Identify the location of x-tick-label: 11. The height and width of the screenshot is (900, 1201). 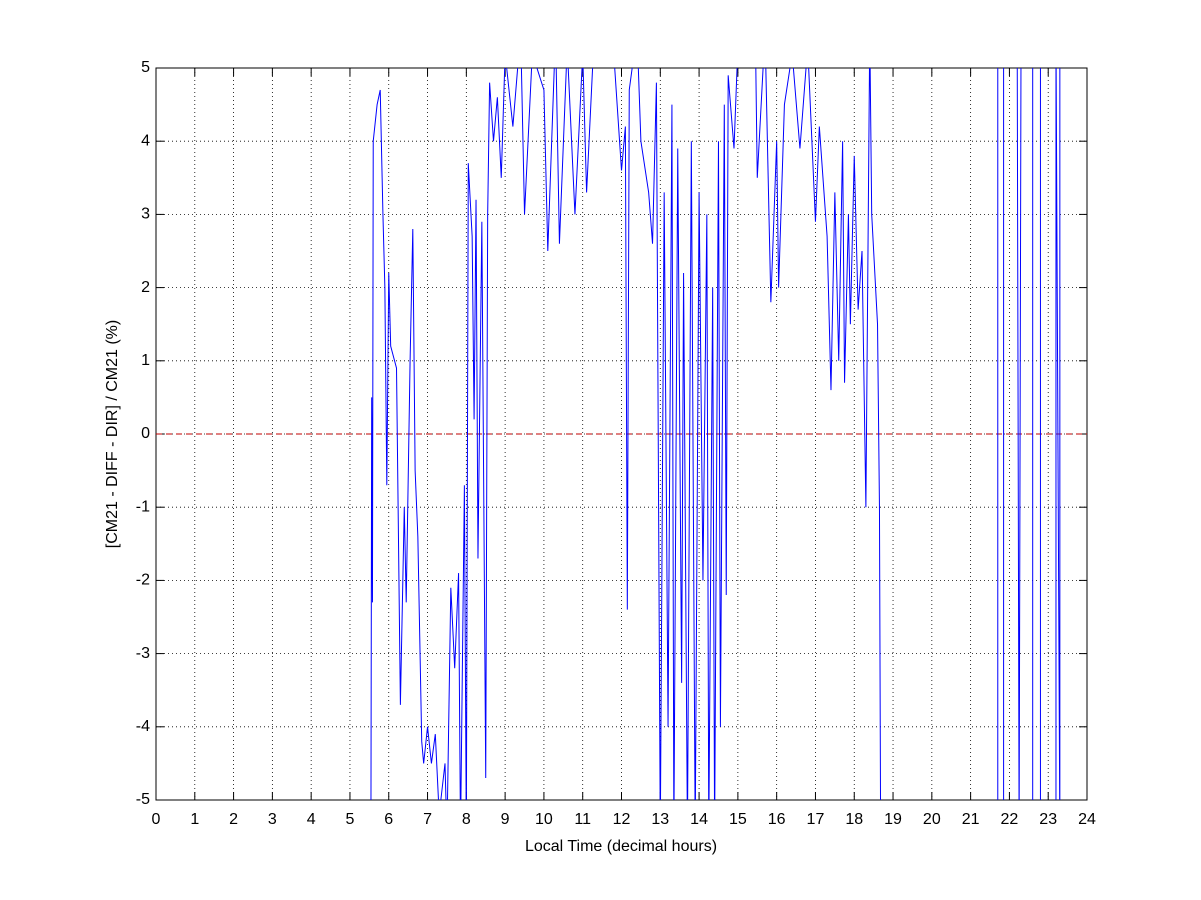
(582, 819).